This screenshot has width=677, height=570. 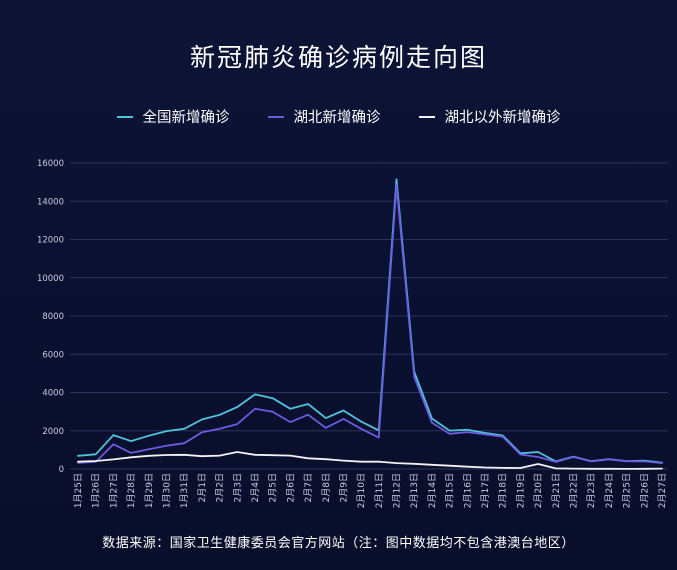 I want to click on legend-label-hubei: 湖北新增确诊, so click(x=337, y=118).